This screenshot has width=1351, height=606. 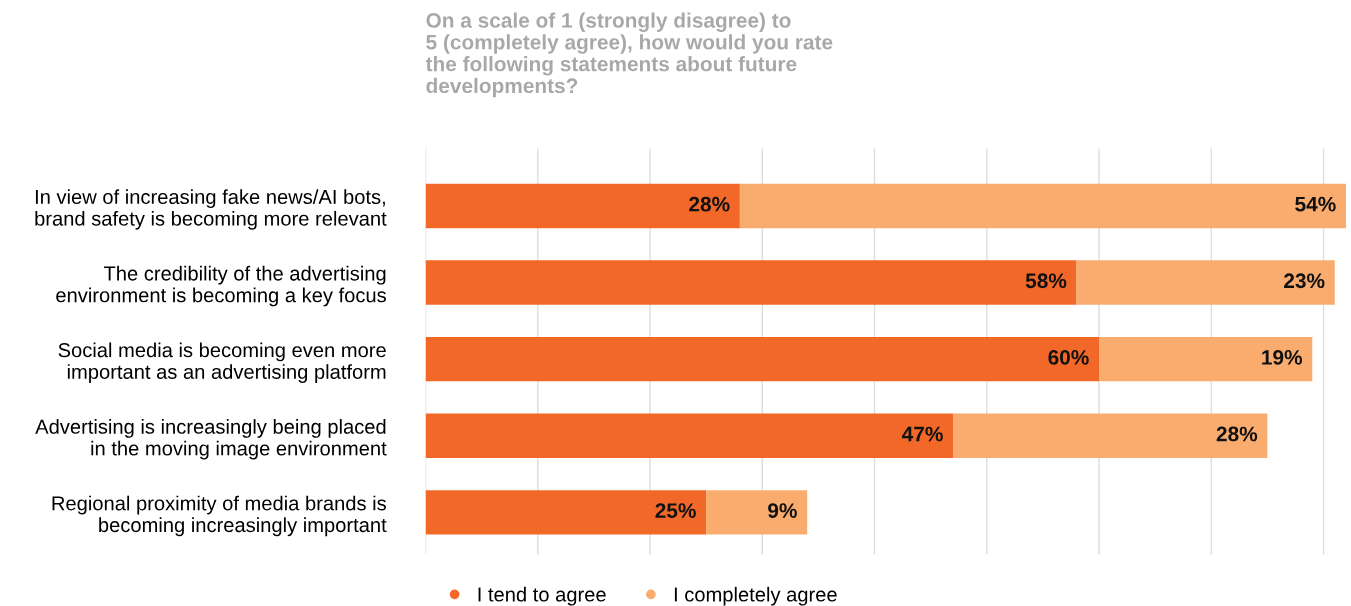 I want to click on data-label: 23%, so click(x=1304, y=281).